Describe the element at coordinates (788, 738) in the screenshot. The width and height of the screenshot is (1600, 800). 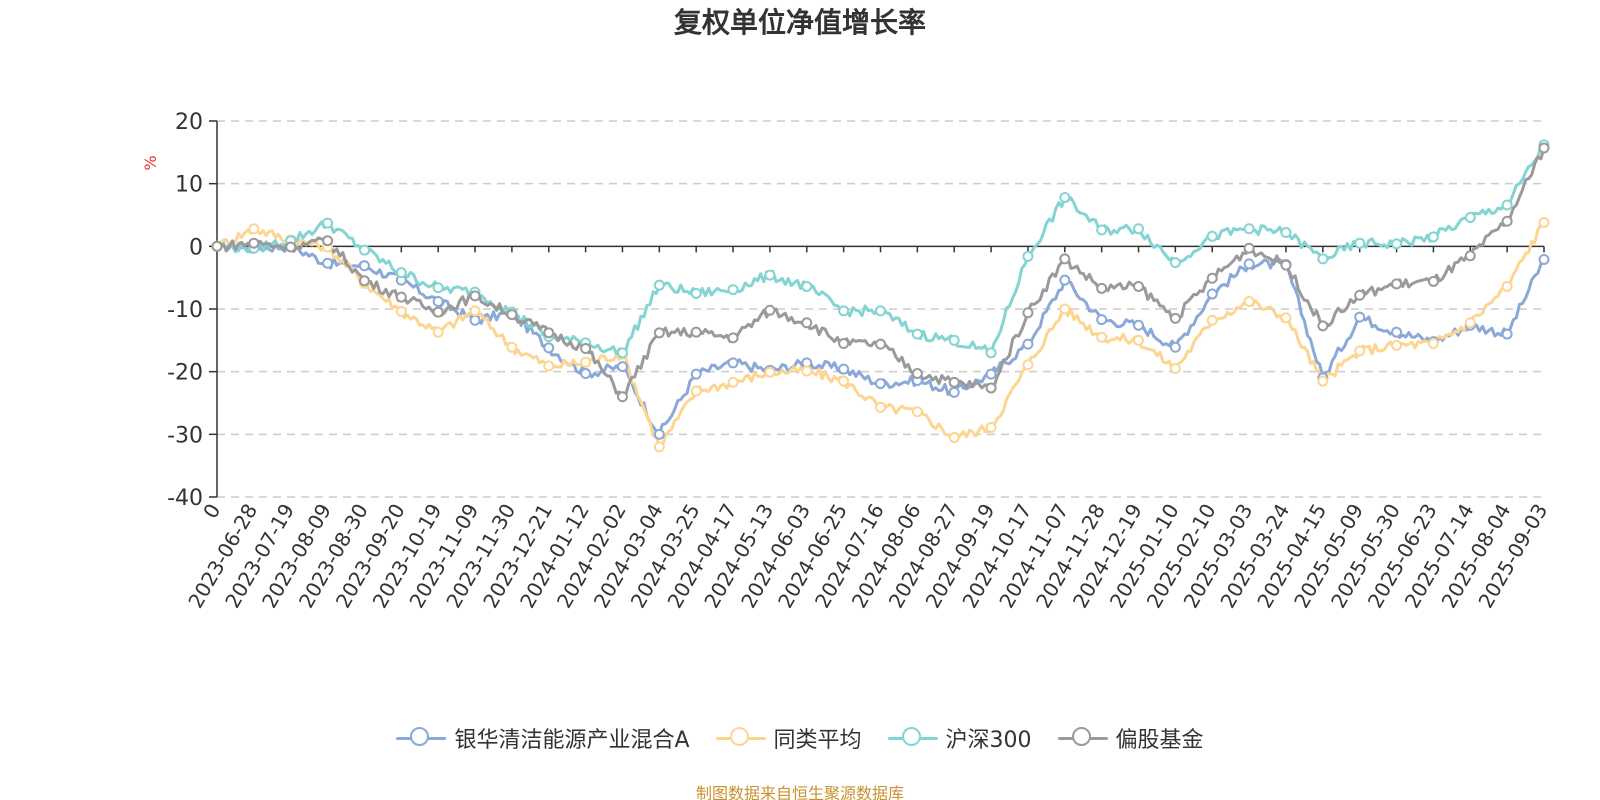
I see `legend-item-1: 同类平均` at that location.